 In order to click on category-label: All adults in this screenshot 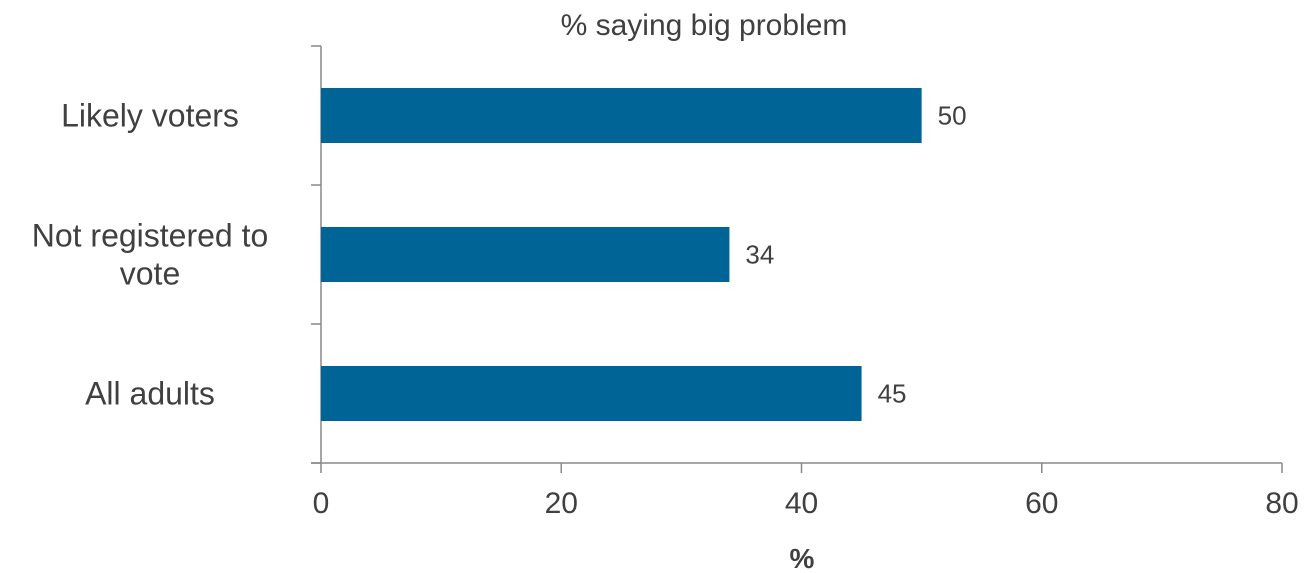, I will do `click(150, 394)`.